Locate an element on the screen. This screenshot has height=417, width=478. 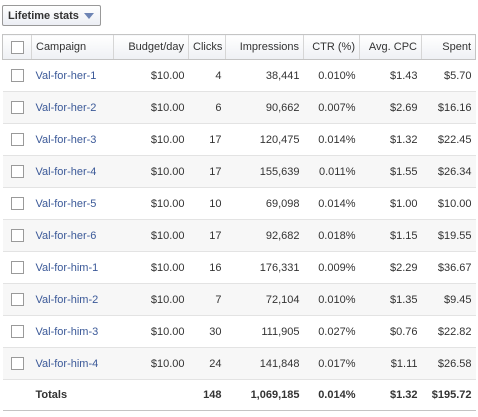
avg-cpc-cell: $1.35 is located at coordinates (390, 299).